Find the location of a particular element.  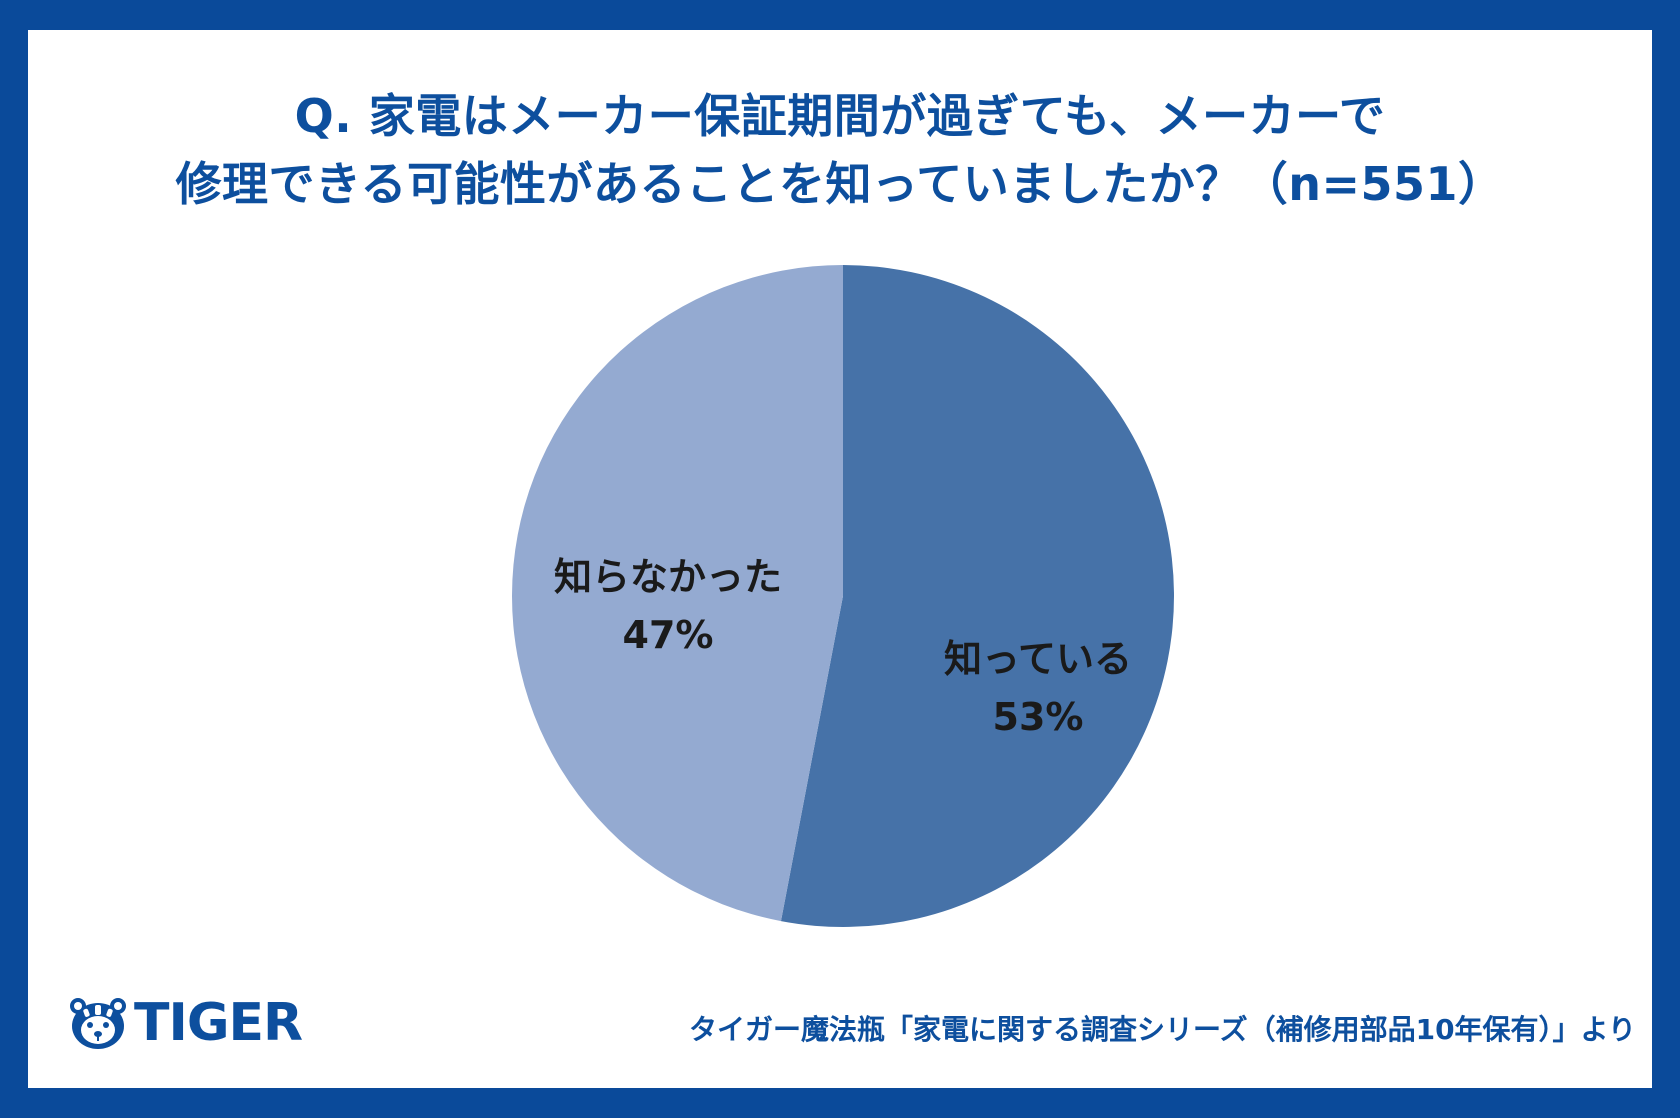

slice-label-known: 知っている 53% is located at coordinates (1038, 688).